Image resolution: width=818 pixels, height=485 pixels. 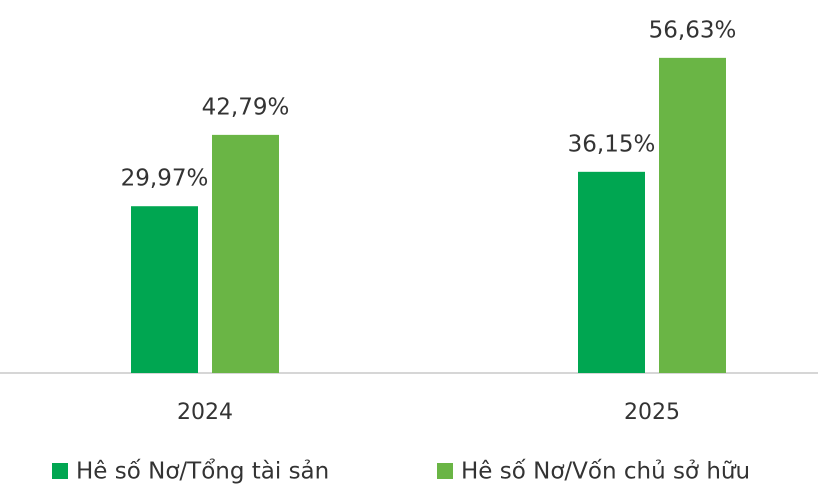 I want to click on value-label: 36,15%, so click(x=612, y=144).